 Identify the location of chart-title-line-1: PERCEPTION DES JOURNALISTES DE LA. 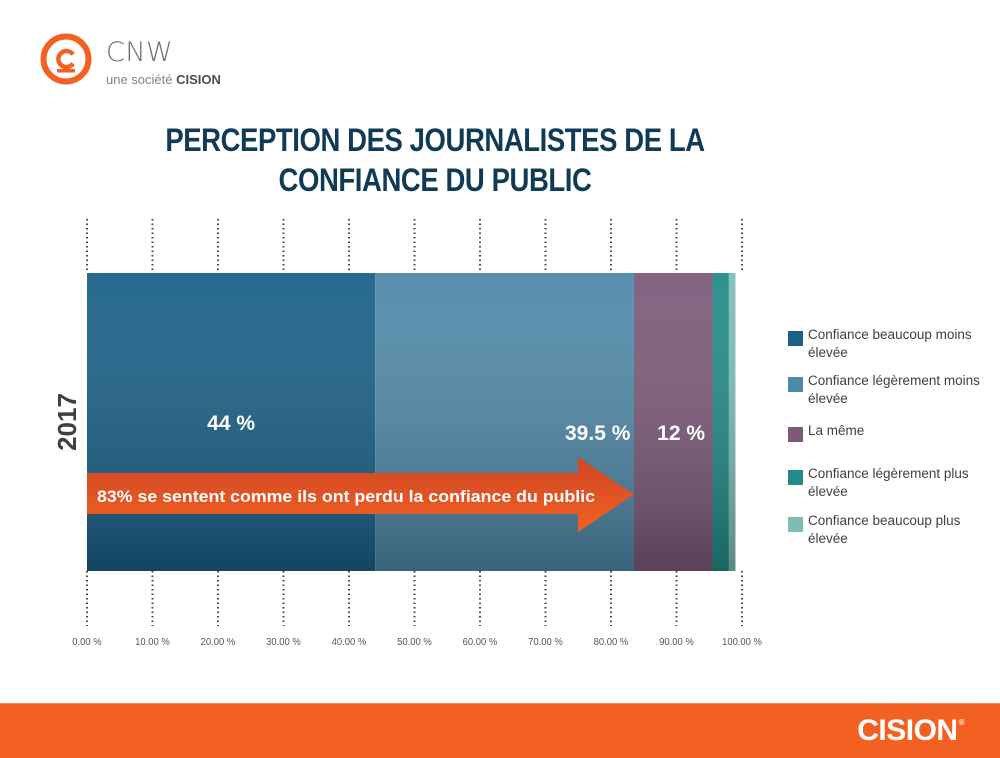
(435, 140).